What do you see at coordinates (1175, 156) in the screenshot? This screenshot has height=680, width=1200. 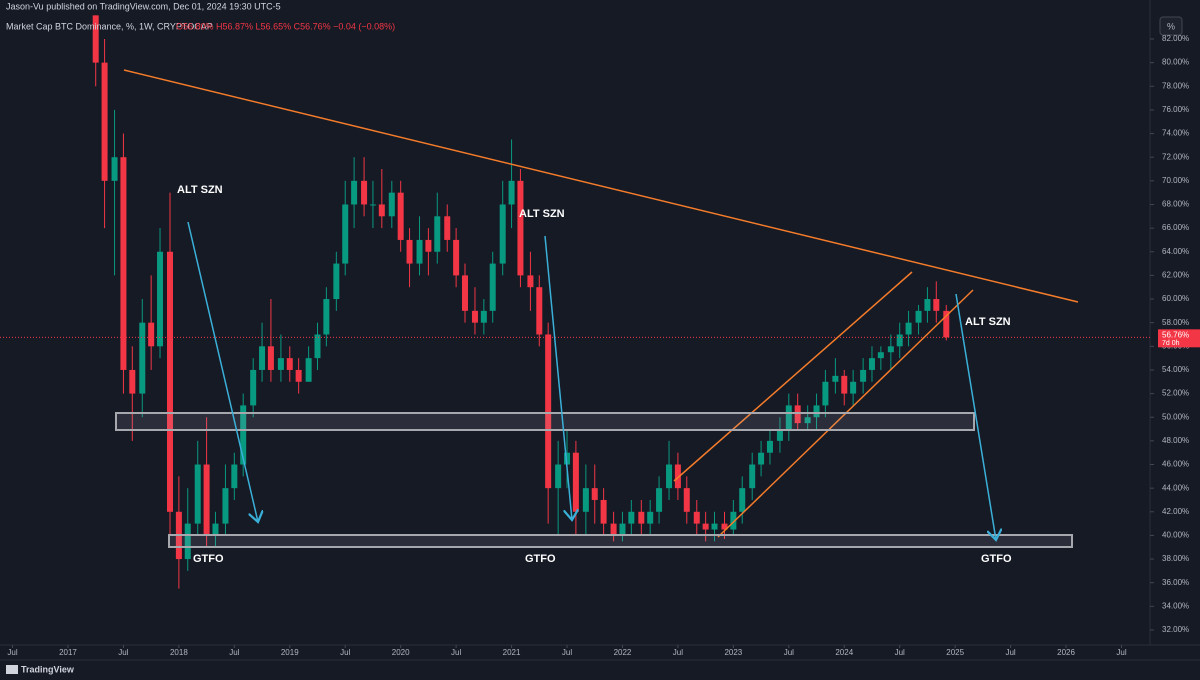 I see `y-tick-label: 72.00%` at bounding box center [1175, 156].